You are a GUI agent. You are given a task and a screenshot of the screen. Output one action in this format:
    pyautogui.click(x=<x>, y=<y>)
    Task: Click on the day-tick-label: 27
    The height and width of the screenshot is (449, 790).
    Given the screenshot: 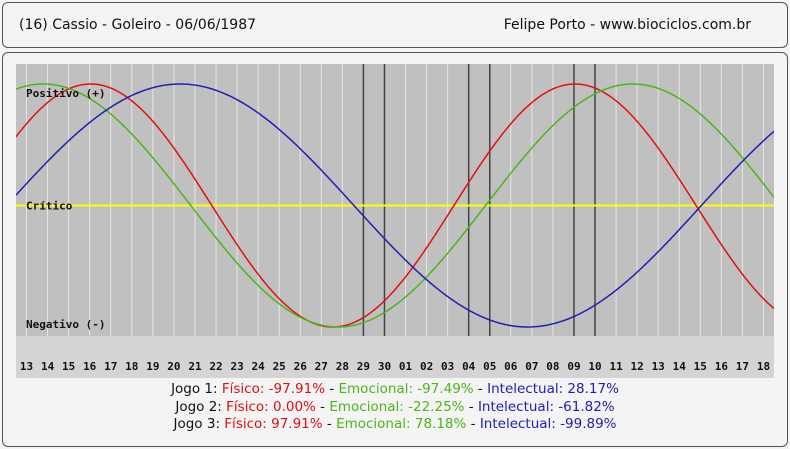 What is the action you would take?
    pyautogui.click(x=321, y=366)
    